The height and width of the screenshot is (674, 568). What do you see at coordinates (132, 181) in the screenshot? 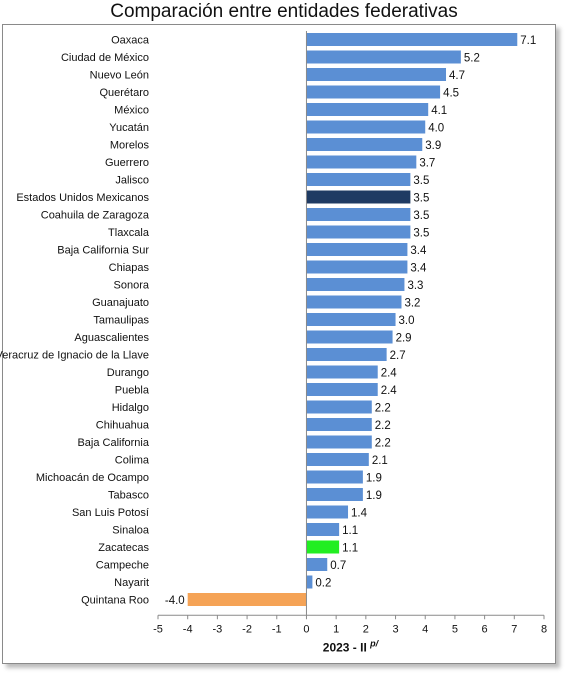
I see `category-label: Jalisco` at bounding box center [132, 181].